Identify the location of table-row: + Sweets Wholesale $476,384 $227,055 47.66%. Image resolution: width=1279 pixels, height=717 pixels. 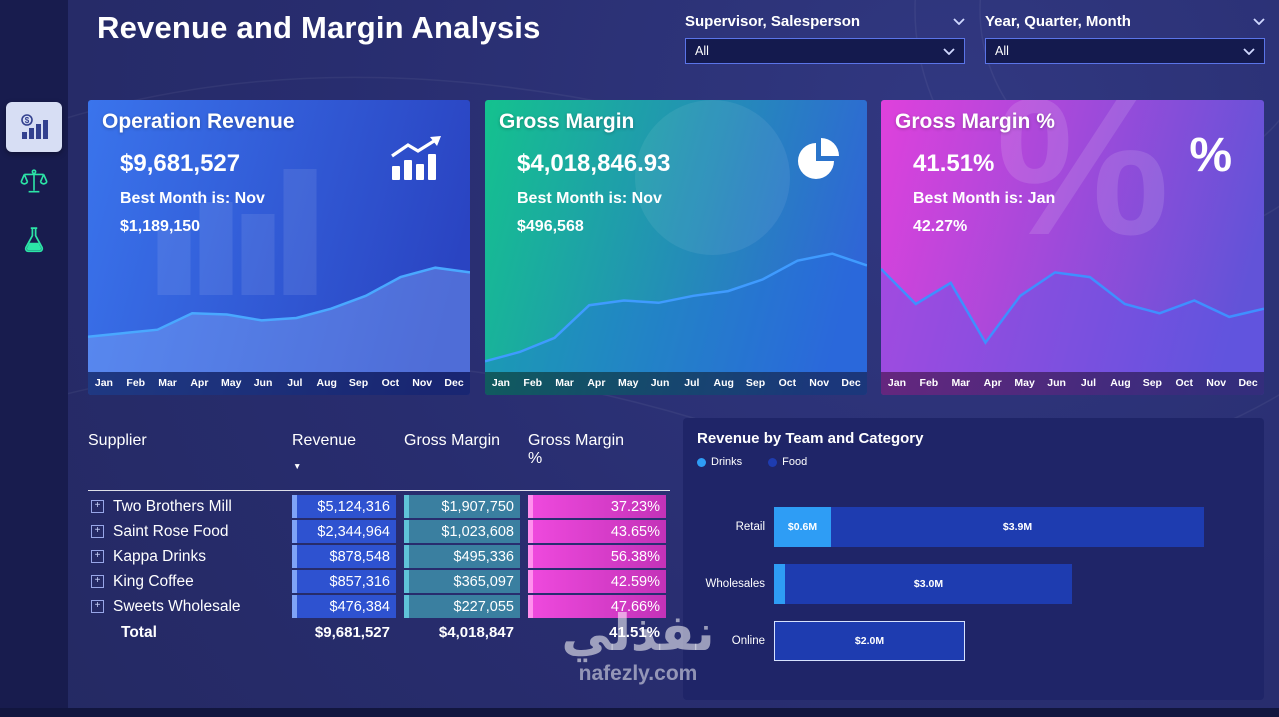
(379, 606).